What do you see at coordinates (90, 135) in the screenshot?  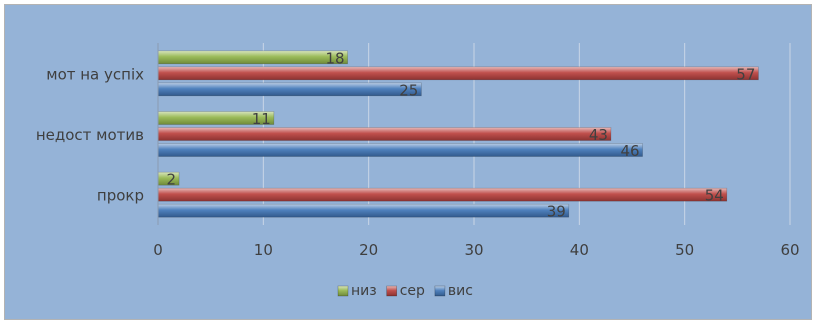 I see `category-label: недост мотив` at bounding box center [90, 135].